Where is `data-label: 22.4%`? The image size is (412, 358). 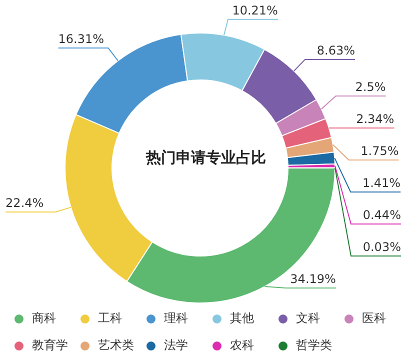
data-label: 22.4% is located at coordinates (25, 203).